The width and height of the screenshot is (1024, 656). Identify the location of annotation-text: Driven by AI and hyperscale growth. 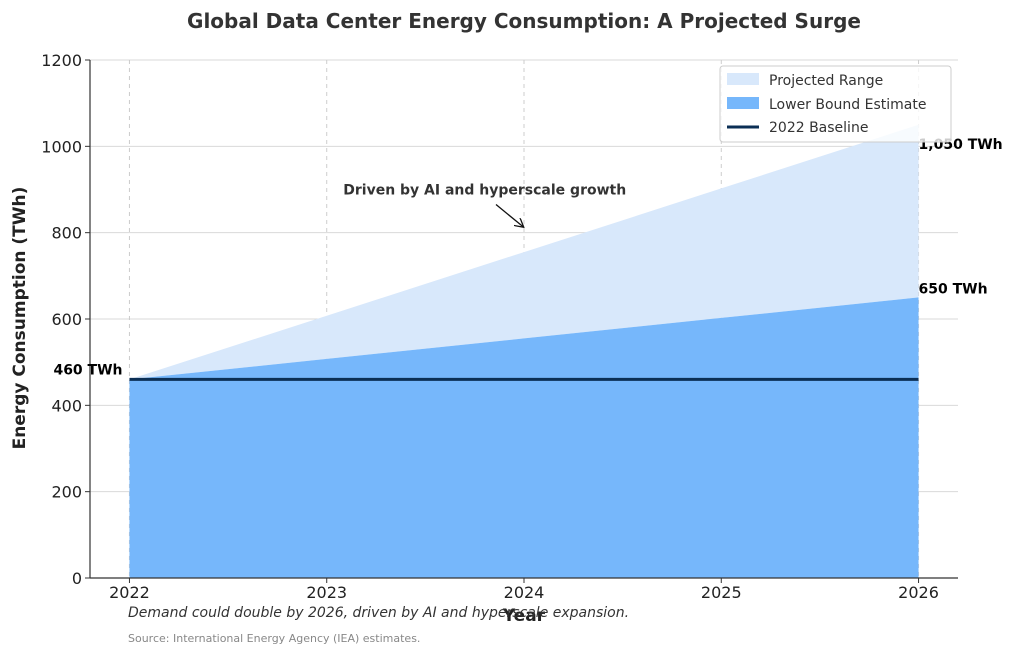
(484, 191).